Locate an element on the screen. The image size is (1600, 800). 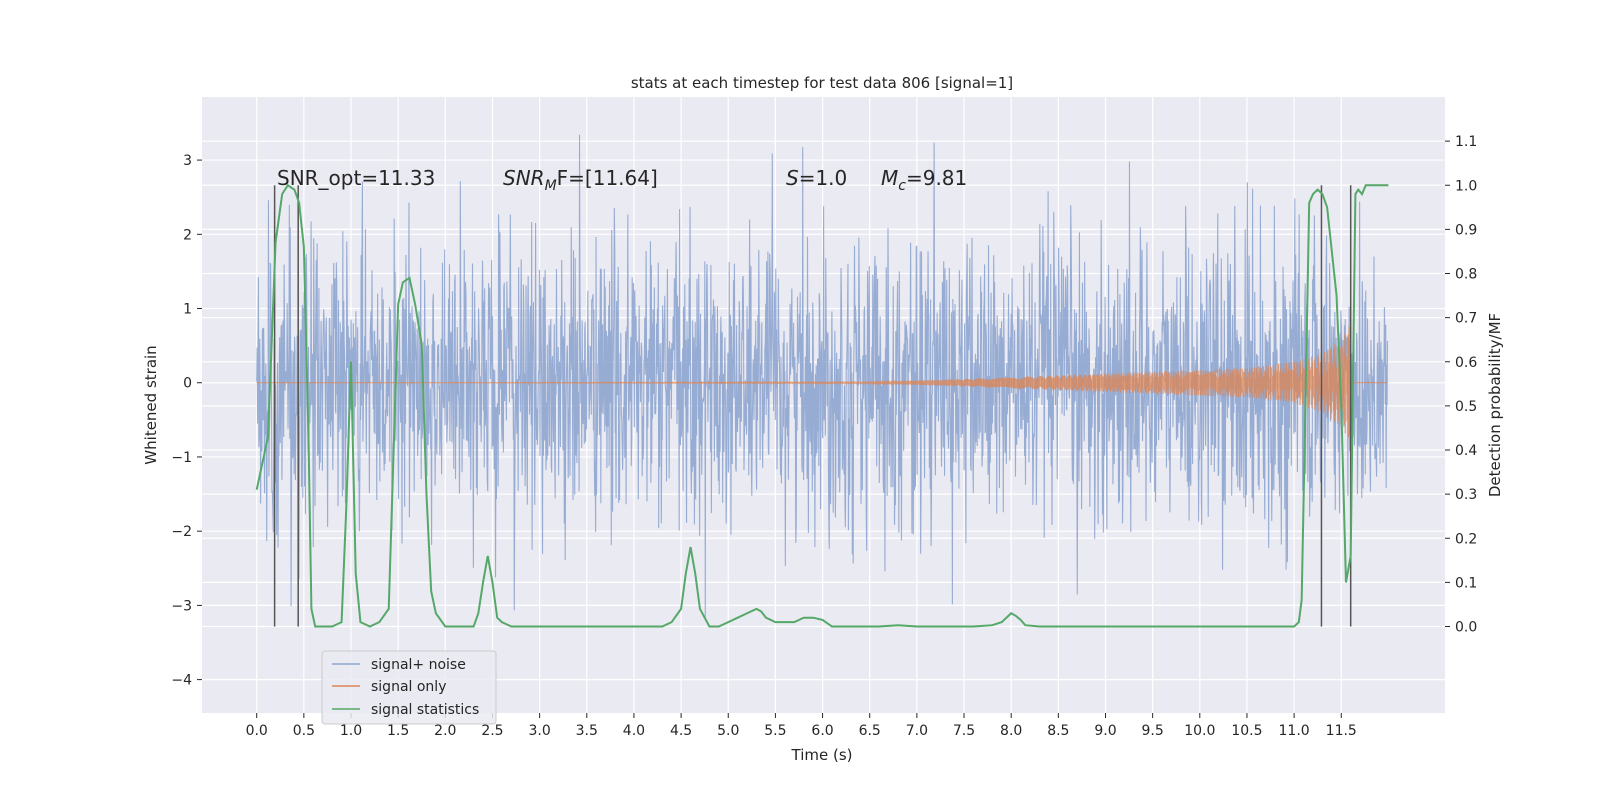
y-left-tick-label: 1 is located at coordinates (187, 310).